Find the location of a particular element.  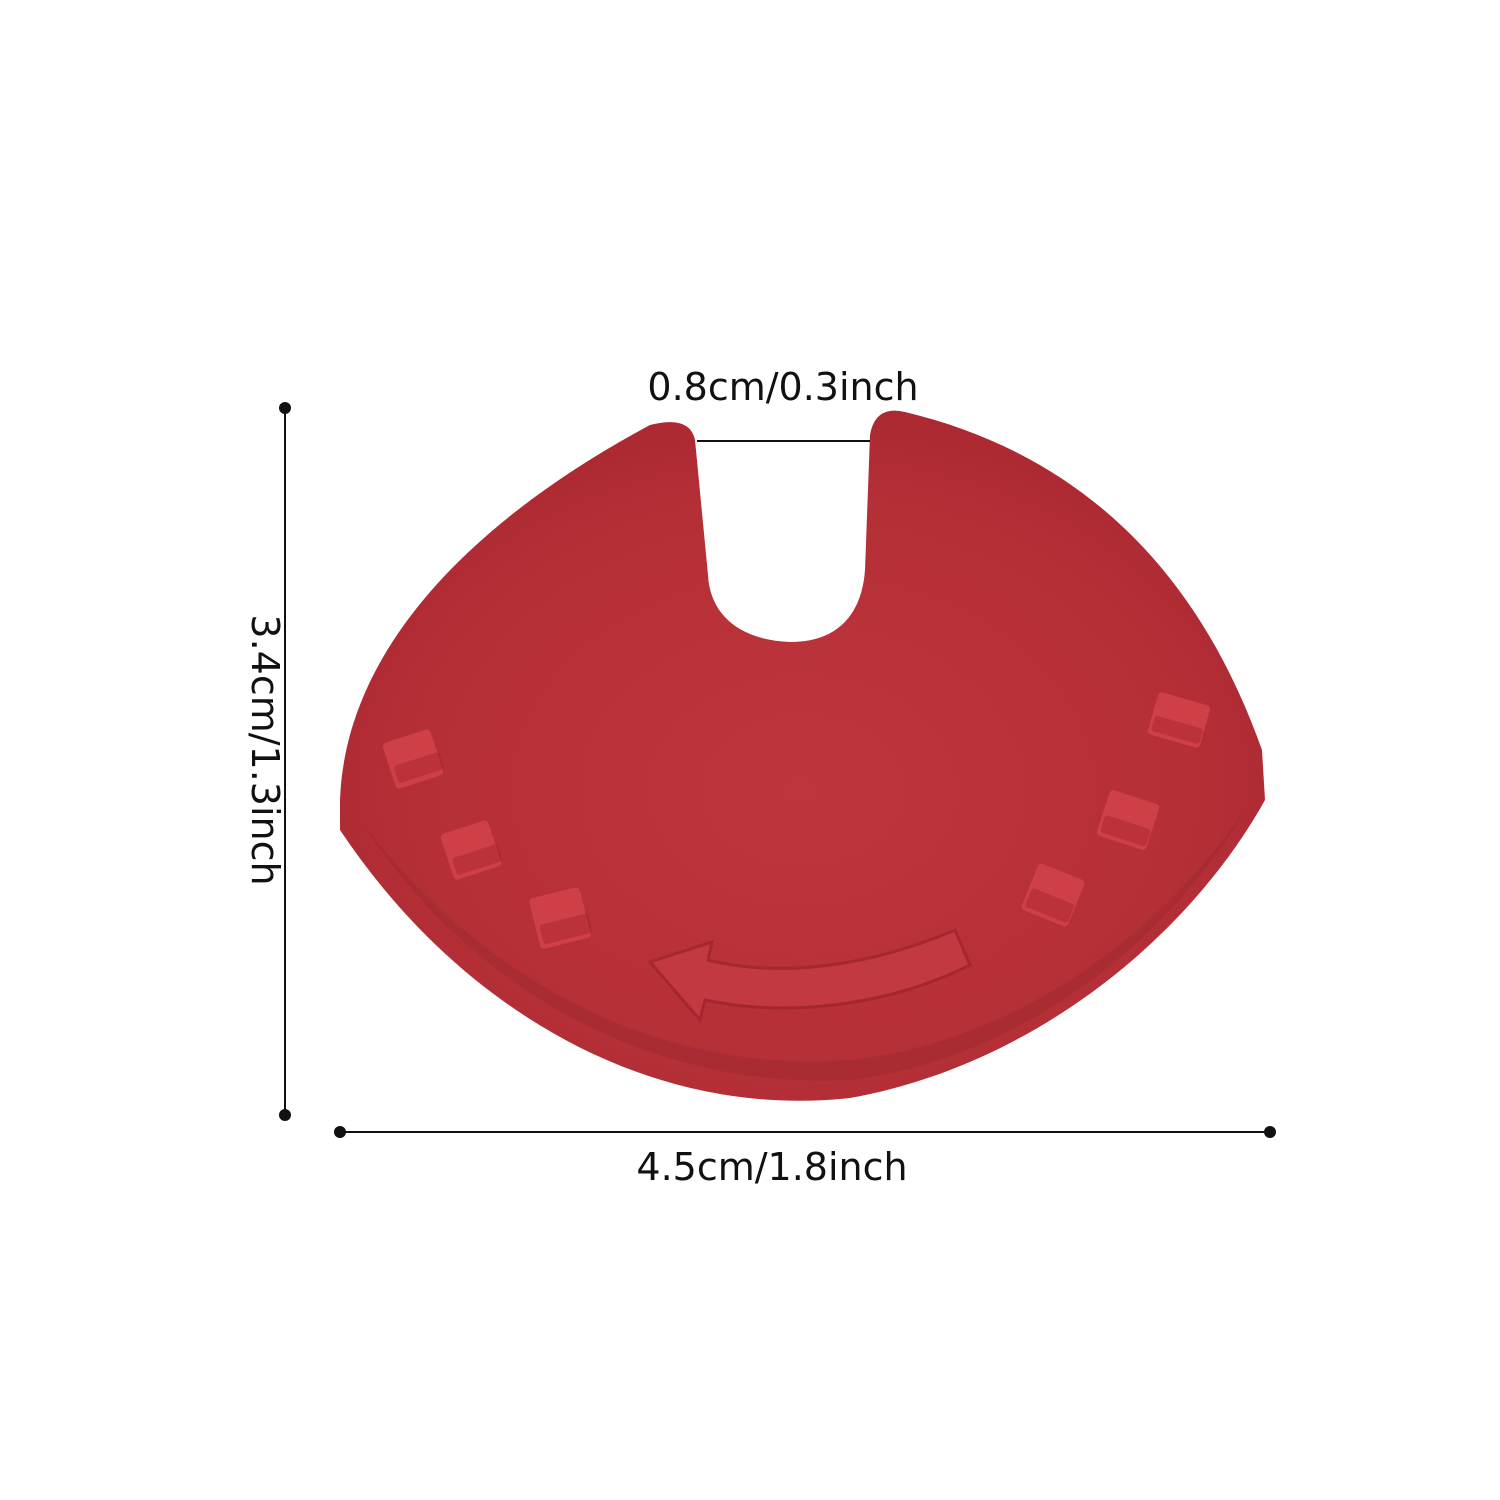

height-bottom-dot is located at coordinates (285, 1115).